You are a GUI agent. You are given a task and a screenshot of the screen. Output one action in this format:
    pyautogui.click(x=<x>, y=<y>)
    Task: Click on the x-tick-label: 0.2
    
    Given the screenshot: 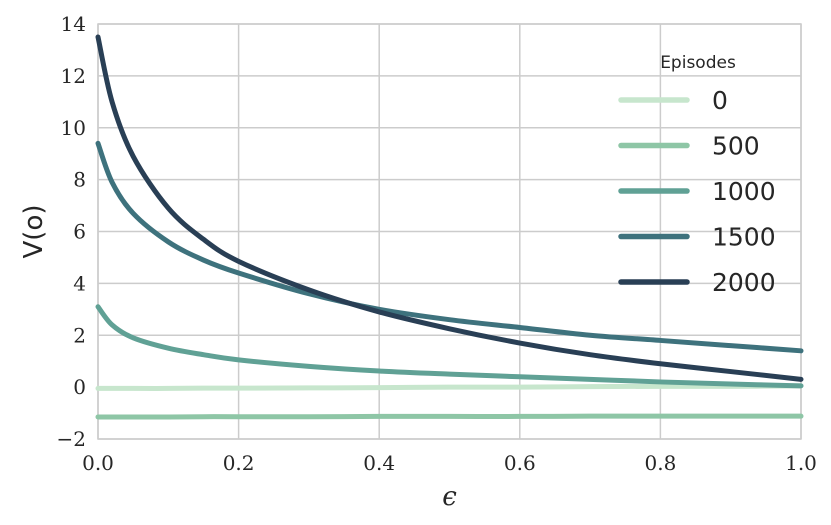 What is the action you would take?
    pyautogui.click(x=239, y=463)
    